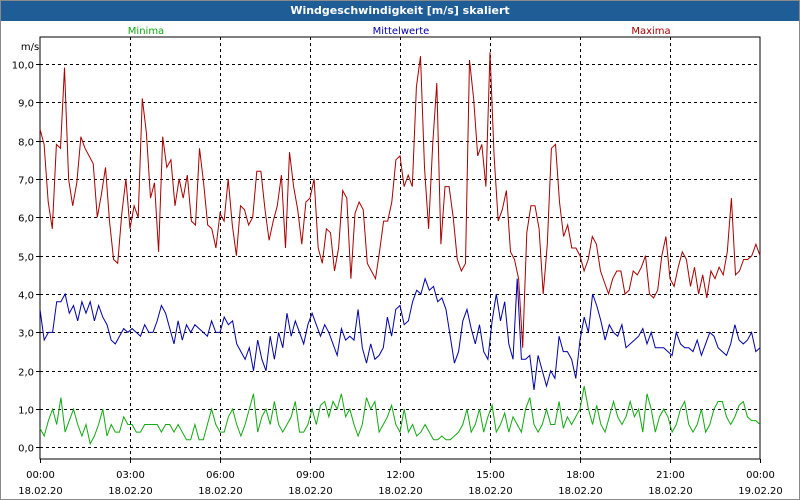 This screenshot has height=500, width=800. Describe the element at coordinates (26, 411) in the screenshot. I see `y-tick-label: 1,0` at that location.